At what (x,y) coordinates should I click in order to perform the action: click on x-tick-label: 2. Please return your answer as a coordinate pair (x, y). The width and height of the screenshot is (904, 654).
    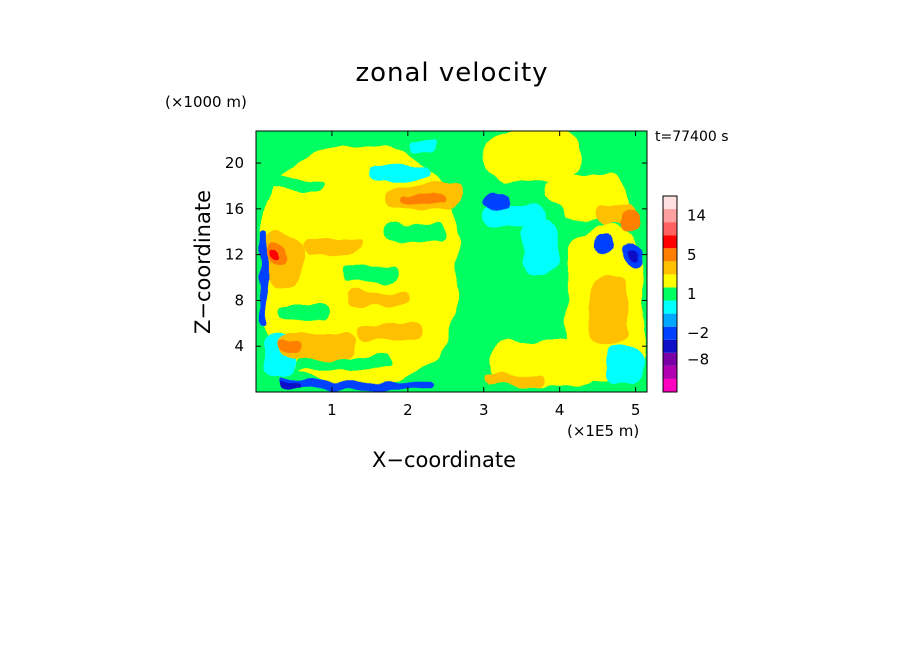
    Looking at the image, I should click on (408, 410).